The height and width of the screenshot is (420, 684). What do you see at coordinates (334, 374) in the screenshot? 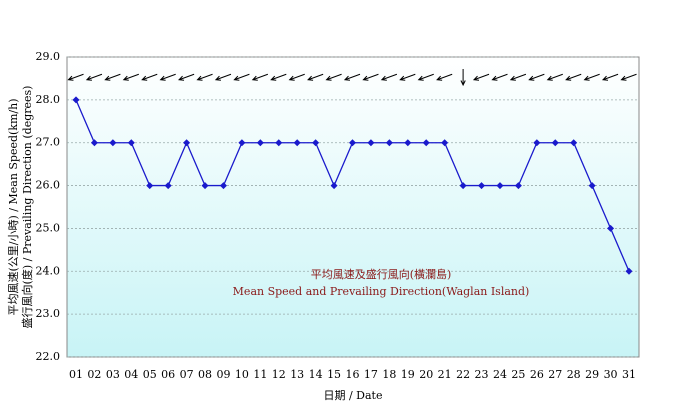
I see `x-tick-label: 15` at bounding box center [334, 374].